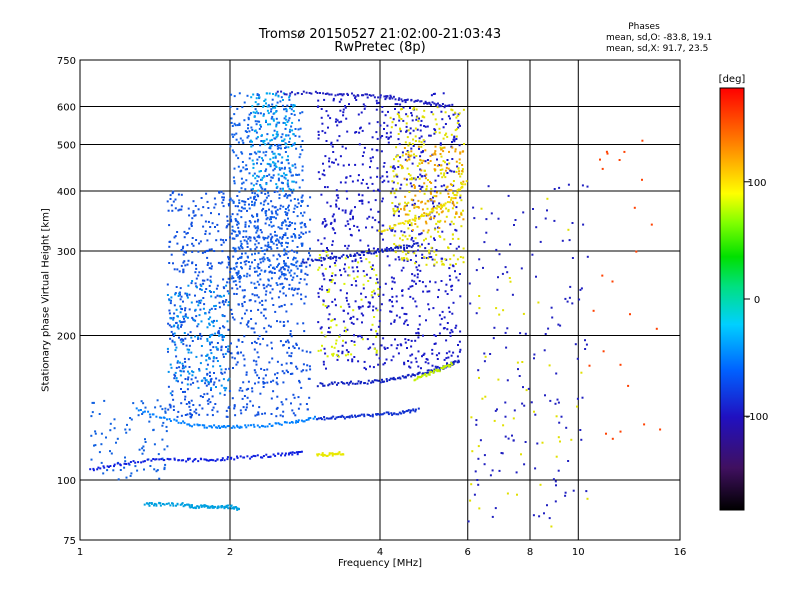  What do you see at coordinates (657, 49) in the screenshot?
I see `phases-x-stats: mean, sd,X: 91.7, 23.5` at bounding box center [657, 49].